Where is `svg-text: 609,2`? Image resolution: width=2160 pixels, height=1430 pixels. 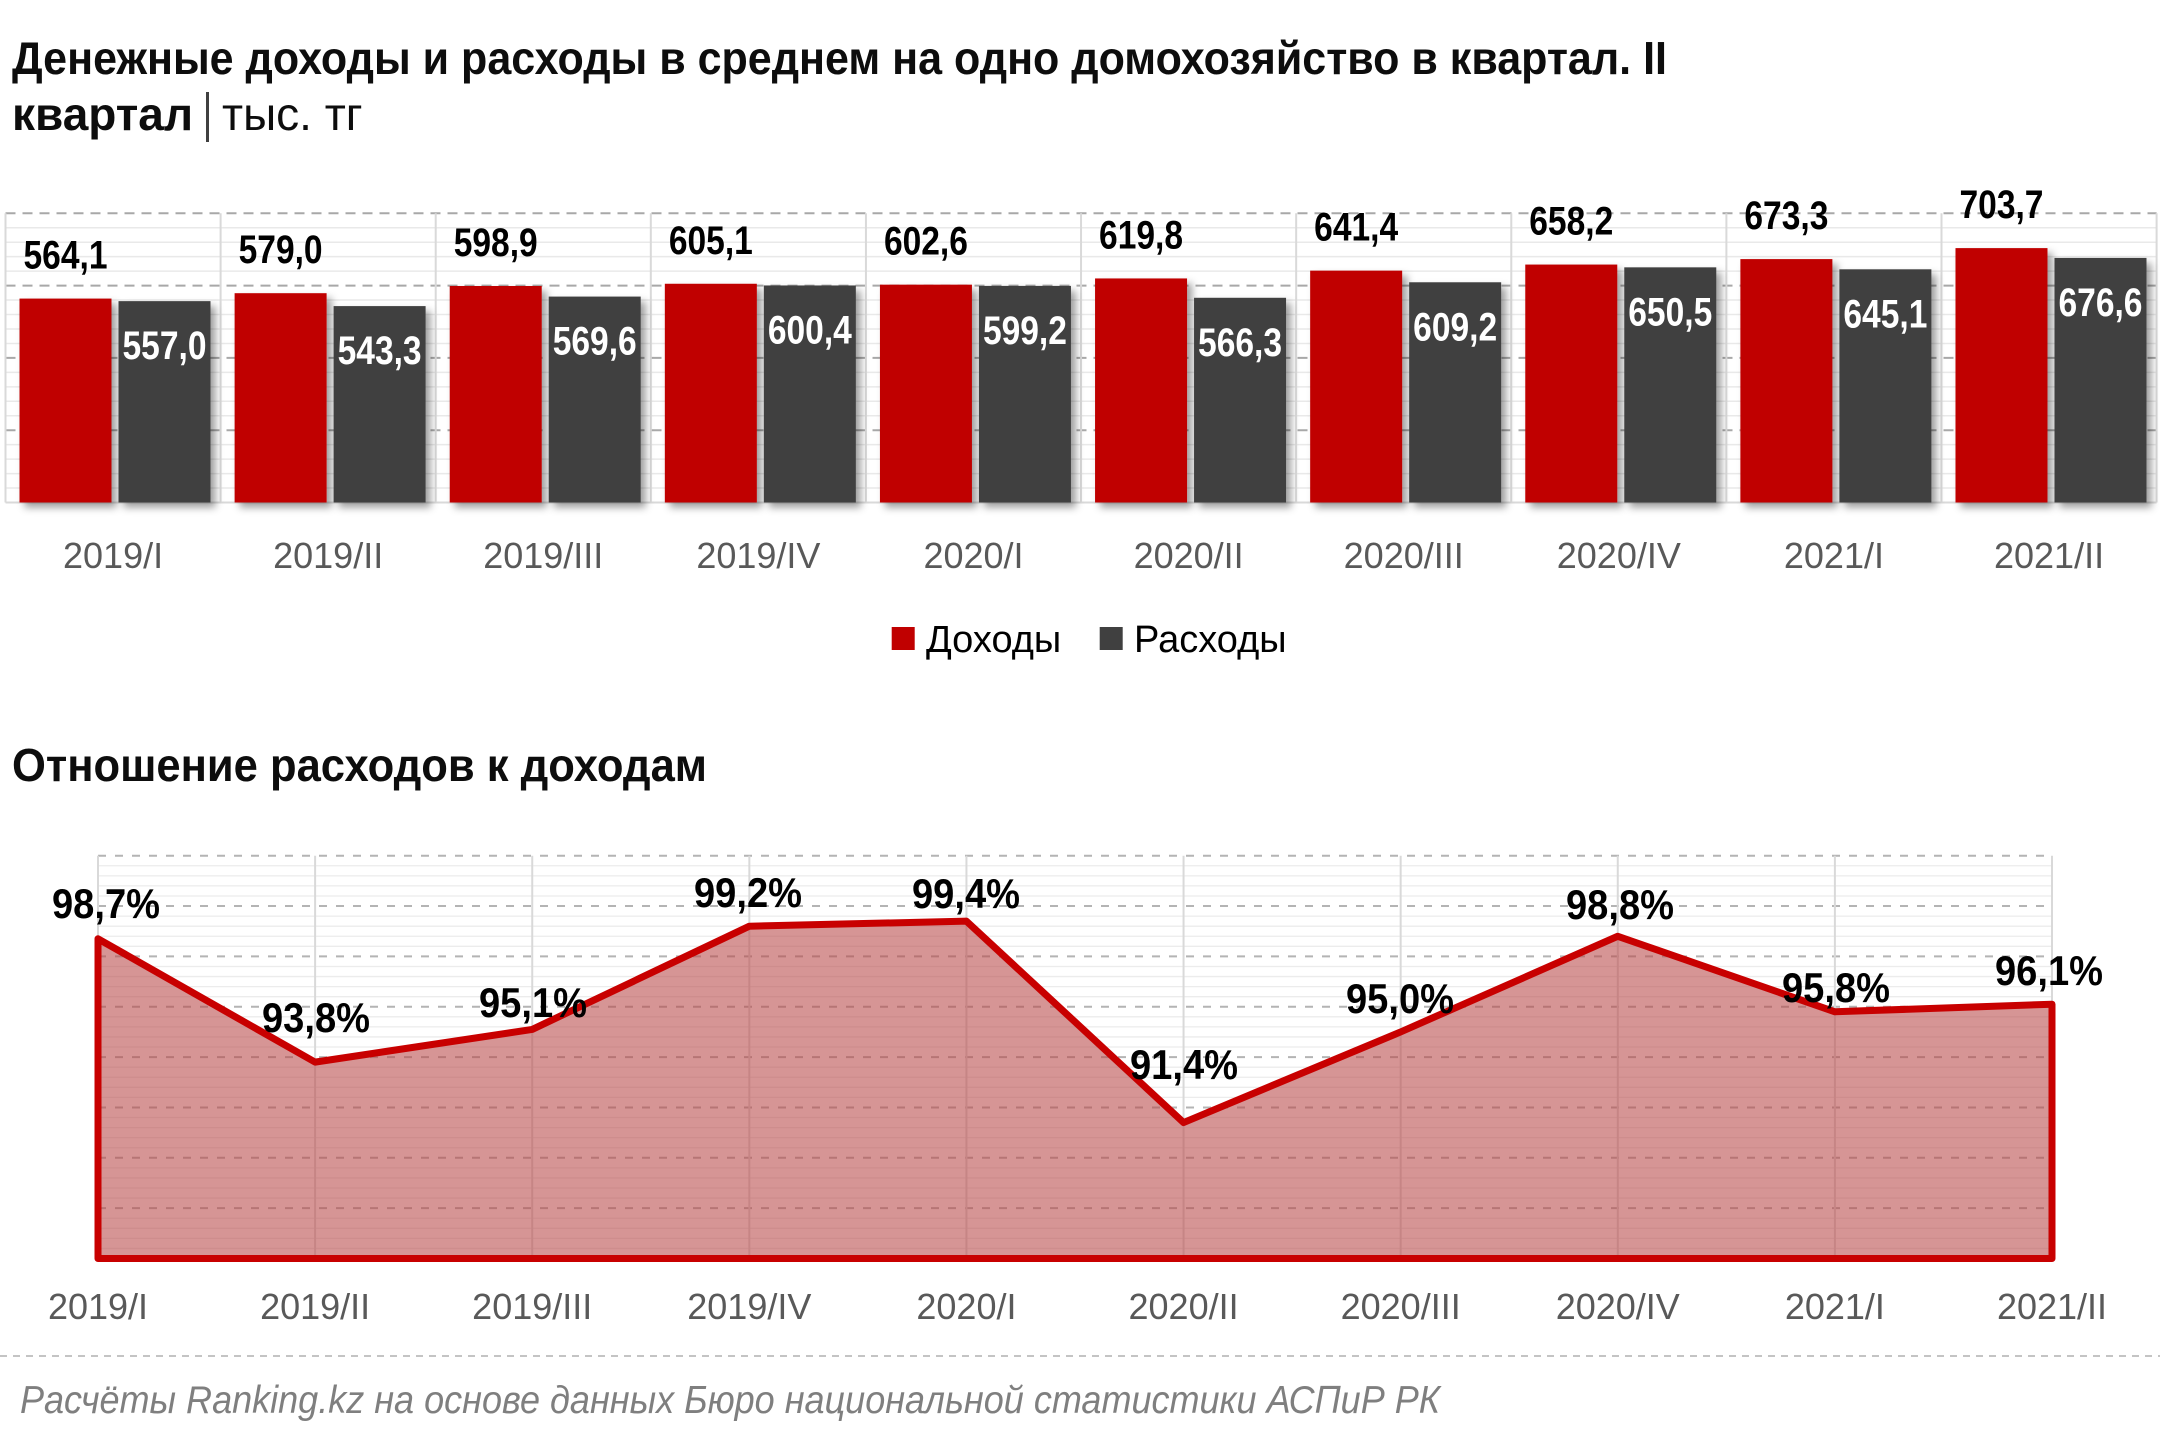
svg-text: 609,2 is located at coordinates (1455, 327).